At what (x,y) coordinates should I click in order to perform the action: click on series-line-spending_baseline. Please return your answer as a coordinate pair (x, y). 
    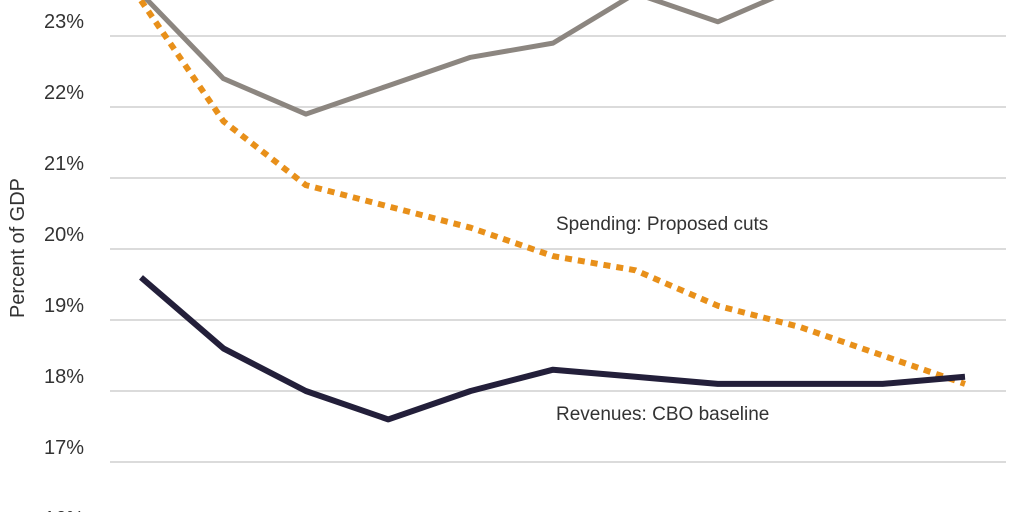
    Looking at the image, I should click on (459, 58).